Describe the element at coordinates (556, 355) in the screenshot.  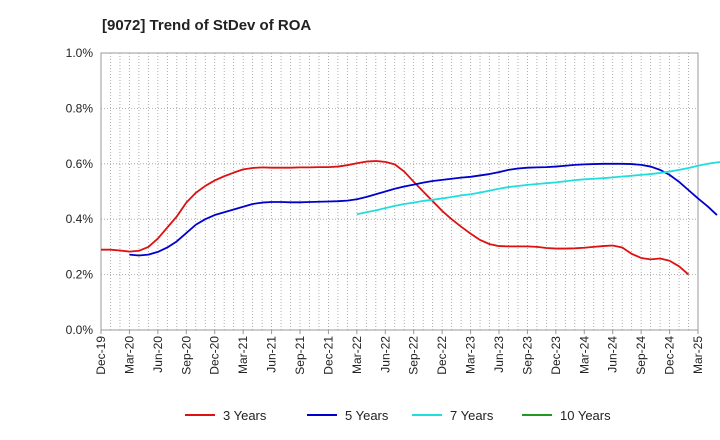
I see `x-tick-label: Dec-23` at that location.